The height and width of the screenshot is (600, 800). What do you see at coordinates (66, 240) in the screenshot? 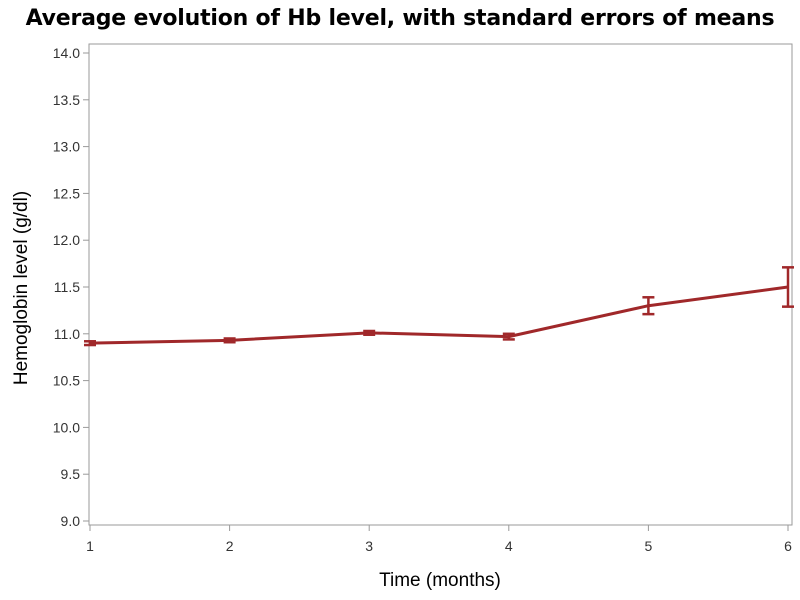
I see `y-tick-label: 12.0` at bounding box center [66, 240].